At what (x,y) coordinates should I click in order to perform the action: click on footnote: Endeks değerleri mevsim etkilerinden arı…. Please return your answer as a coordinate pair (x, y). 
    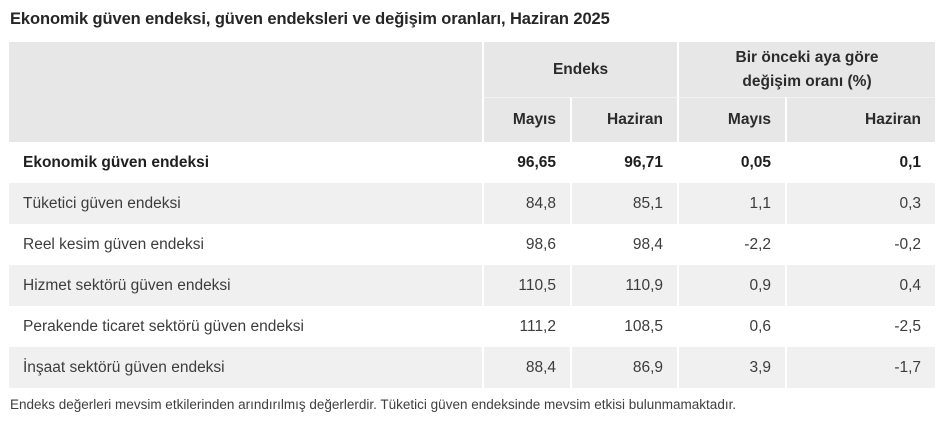
    Looking at the image, I should click on (373, 404).